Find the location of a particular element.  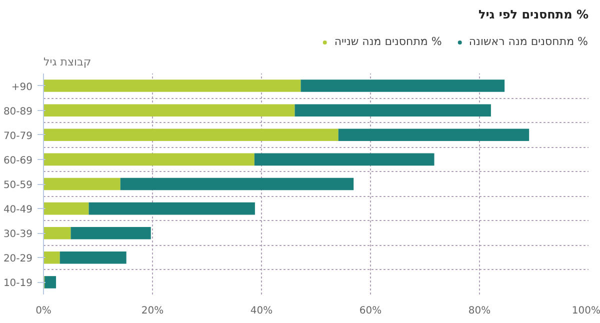

y-tick-label: 60-69 is located at coordinates (18, 160).